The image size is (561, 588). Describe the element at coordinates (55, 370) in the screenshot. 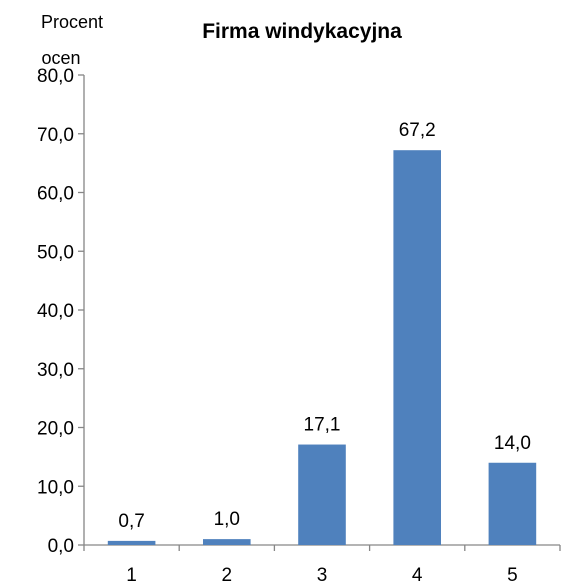

I see `y-tick-label: 30,0` at that location.